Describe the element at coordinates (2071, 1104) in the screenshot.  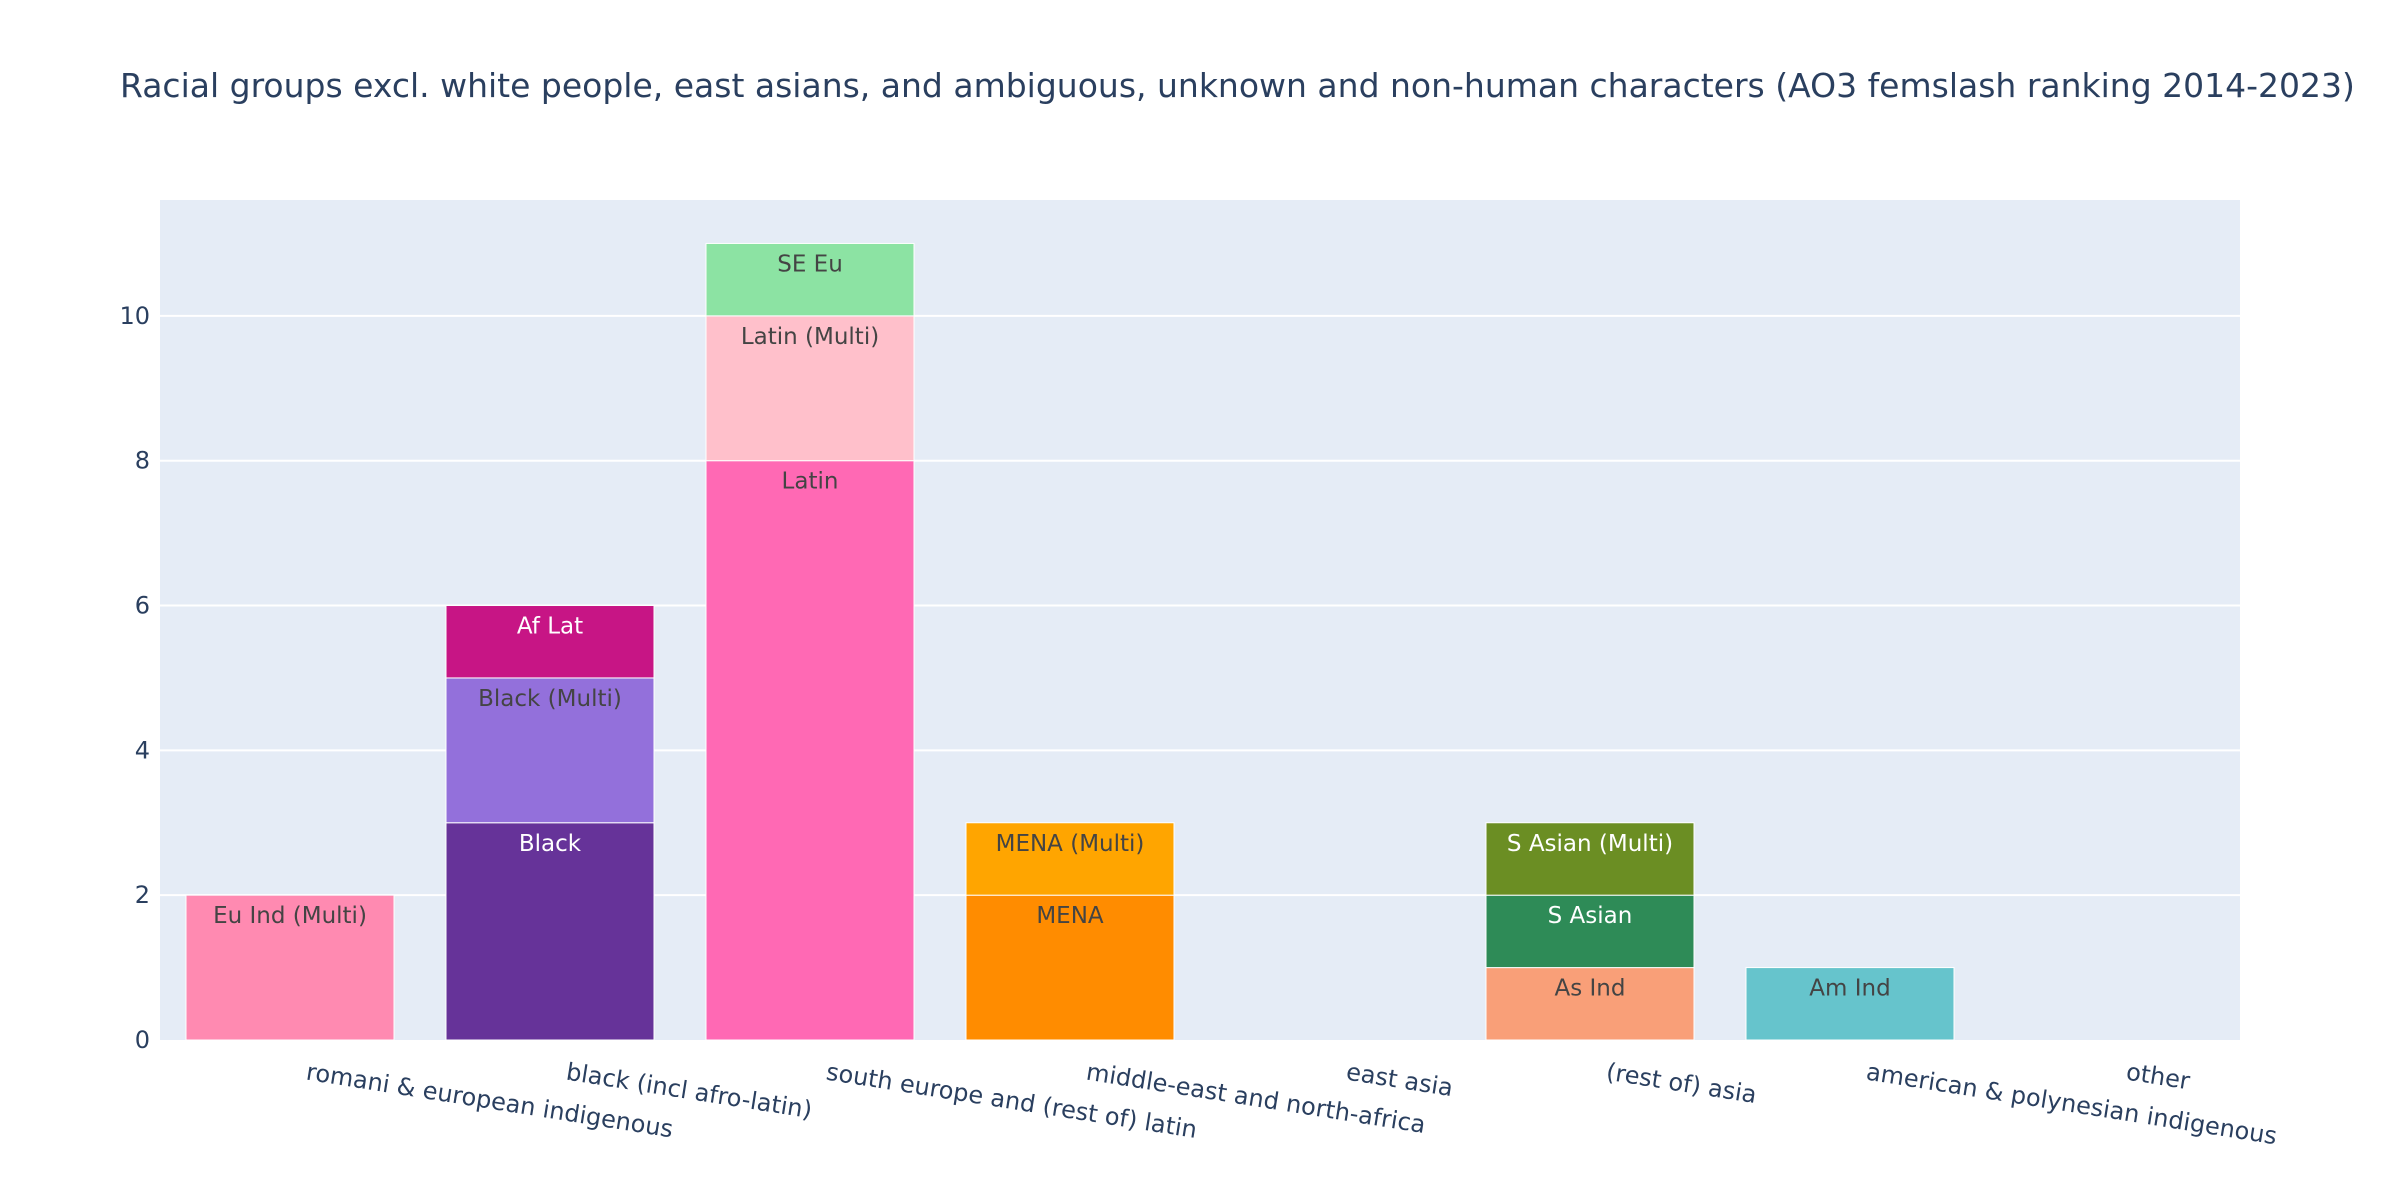
I see `x-tick-label: american & polynesian indigenous` at that location.